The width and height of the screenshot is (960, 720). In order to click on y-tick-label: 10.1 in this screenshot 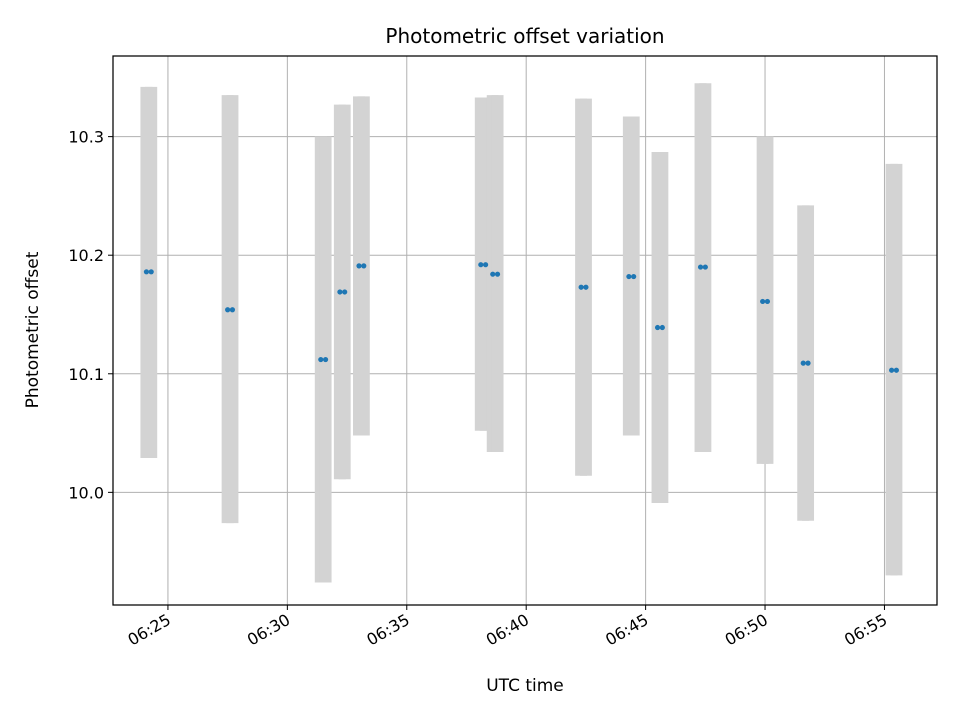, I will do `click(86, 374)`.